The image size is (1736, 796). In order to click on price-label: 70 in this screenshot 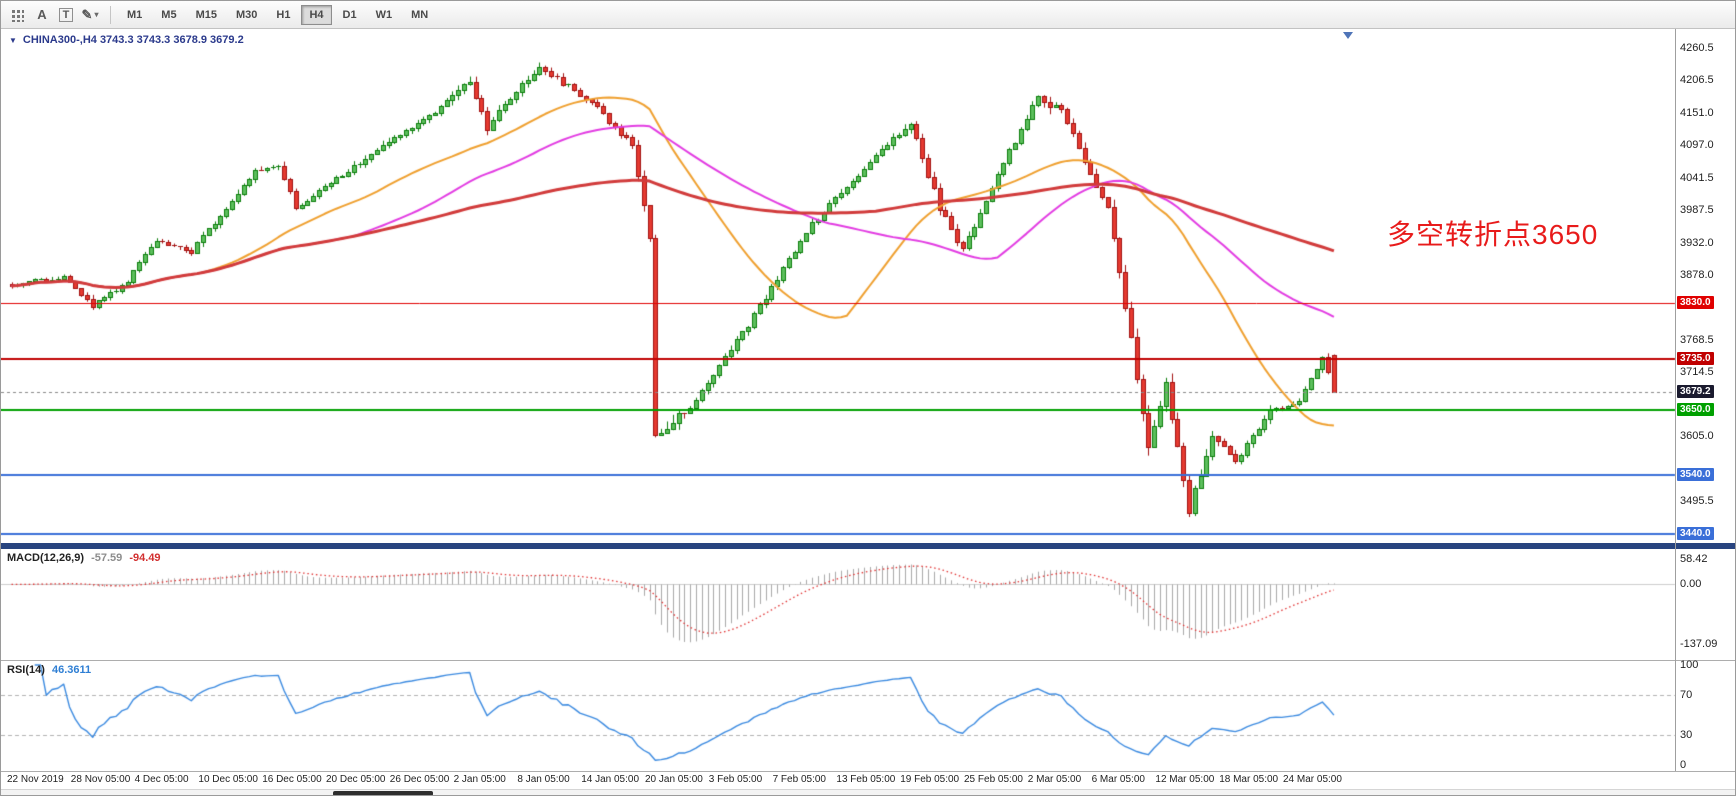, I will do `click(1686, 695)`.